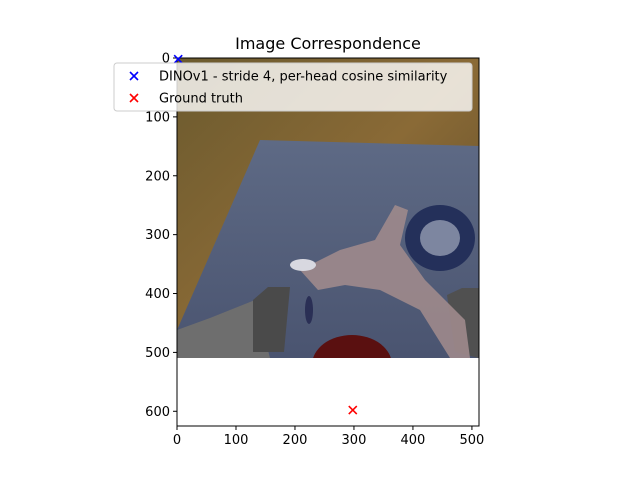 Image resolution: width=640 pixels, height=480 pixels. What do you see at coordinates (295, 440) in the screenshot?
I see `x-tick-label: 200` at bounding box center [295, 440].